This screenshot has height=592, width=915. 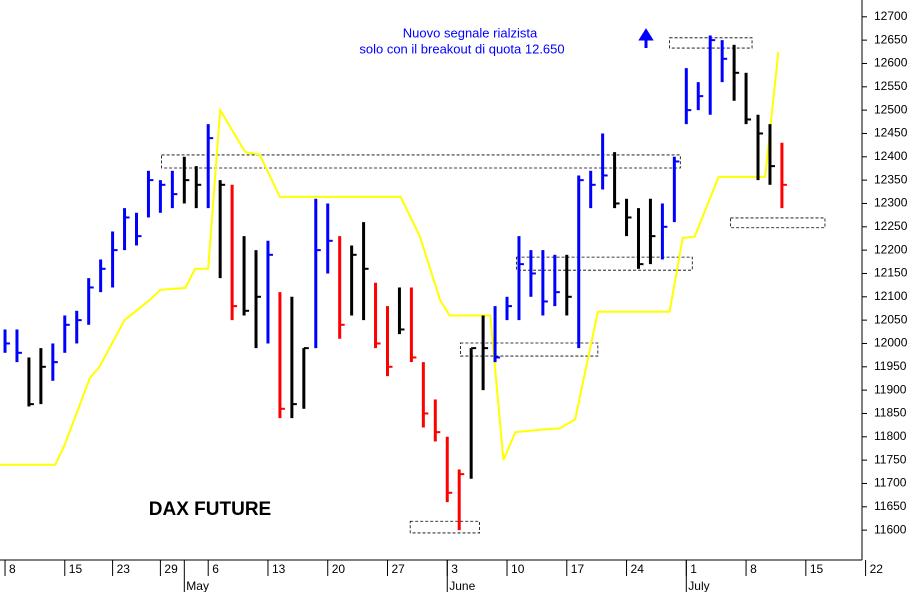 I want to click on x-tick-label: 27, so click(x=398, y=569).